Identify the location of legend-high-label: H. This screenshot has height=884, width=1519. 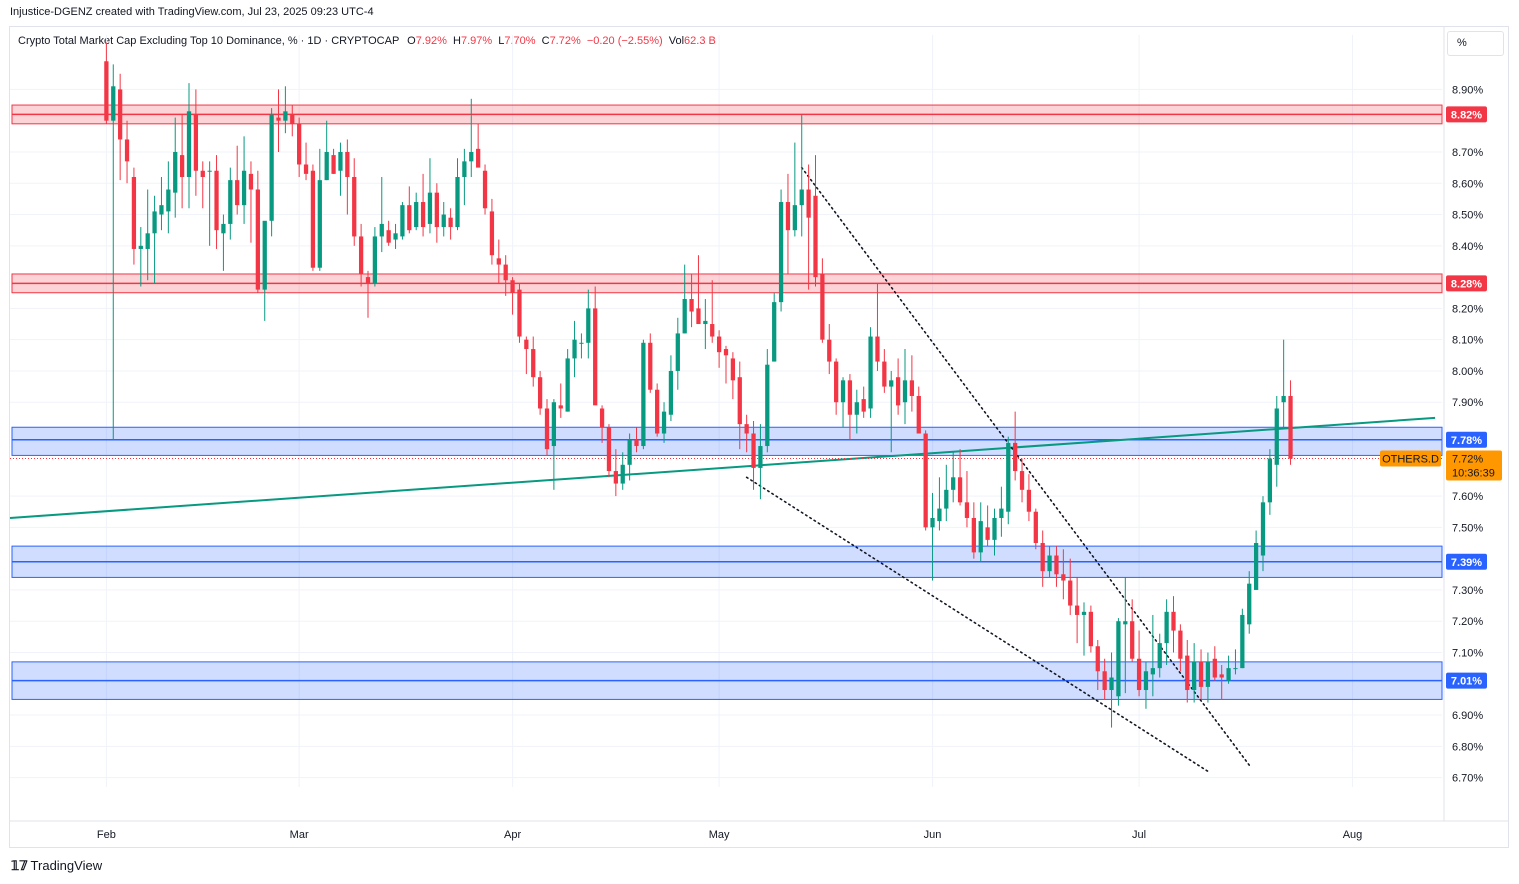
(457, 41).